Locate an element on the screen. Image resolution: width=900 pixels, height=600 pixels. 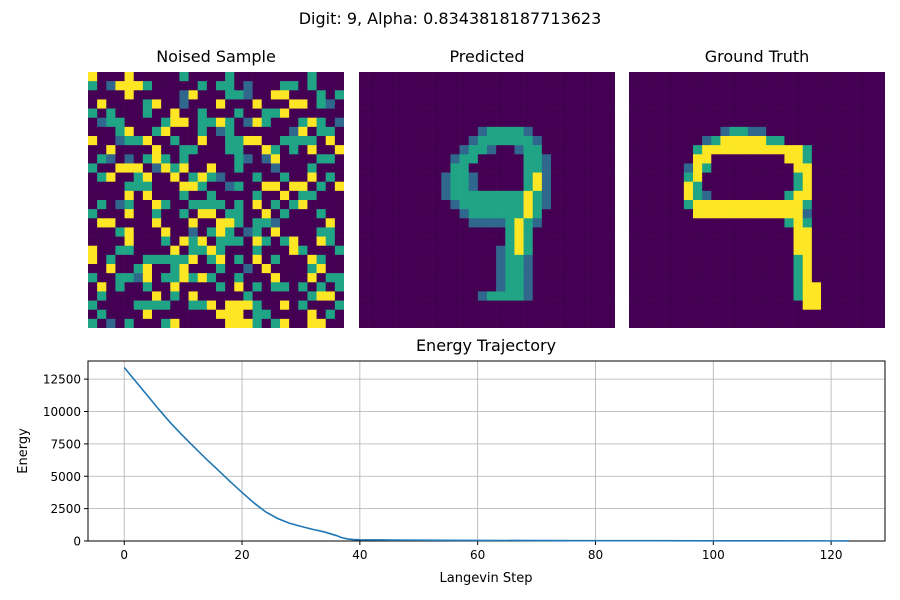
x-tick-label: 60 is located at coordinates (477, 555).